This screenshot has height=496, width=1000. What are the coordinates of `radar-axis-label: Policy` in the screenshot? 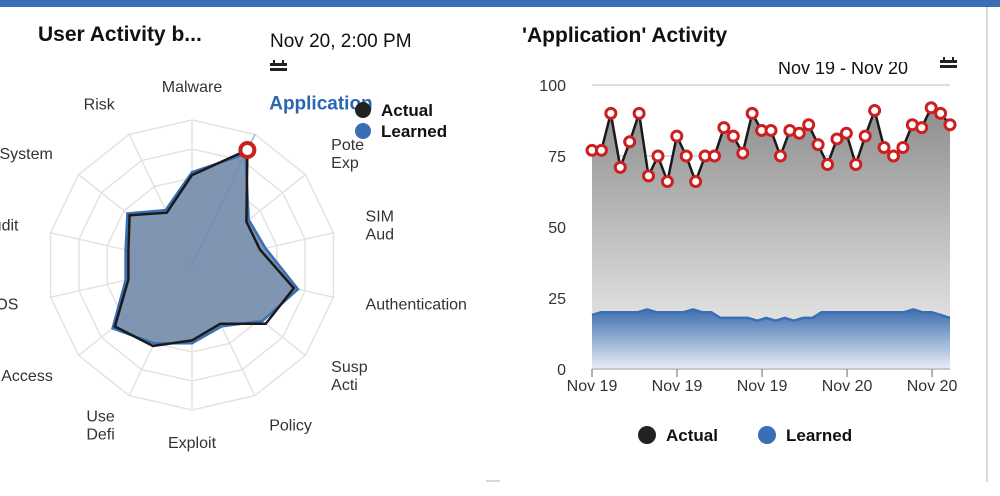 It's located at (290, 425).